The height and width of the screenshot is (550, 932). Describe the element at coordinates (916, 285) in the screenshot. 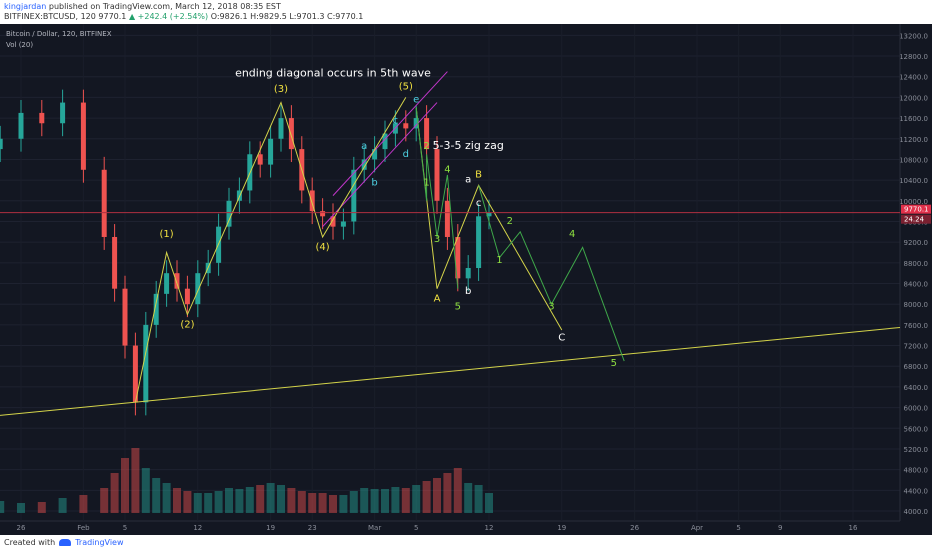

I see `price-tick-label: 8400.0` at that location.